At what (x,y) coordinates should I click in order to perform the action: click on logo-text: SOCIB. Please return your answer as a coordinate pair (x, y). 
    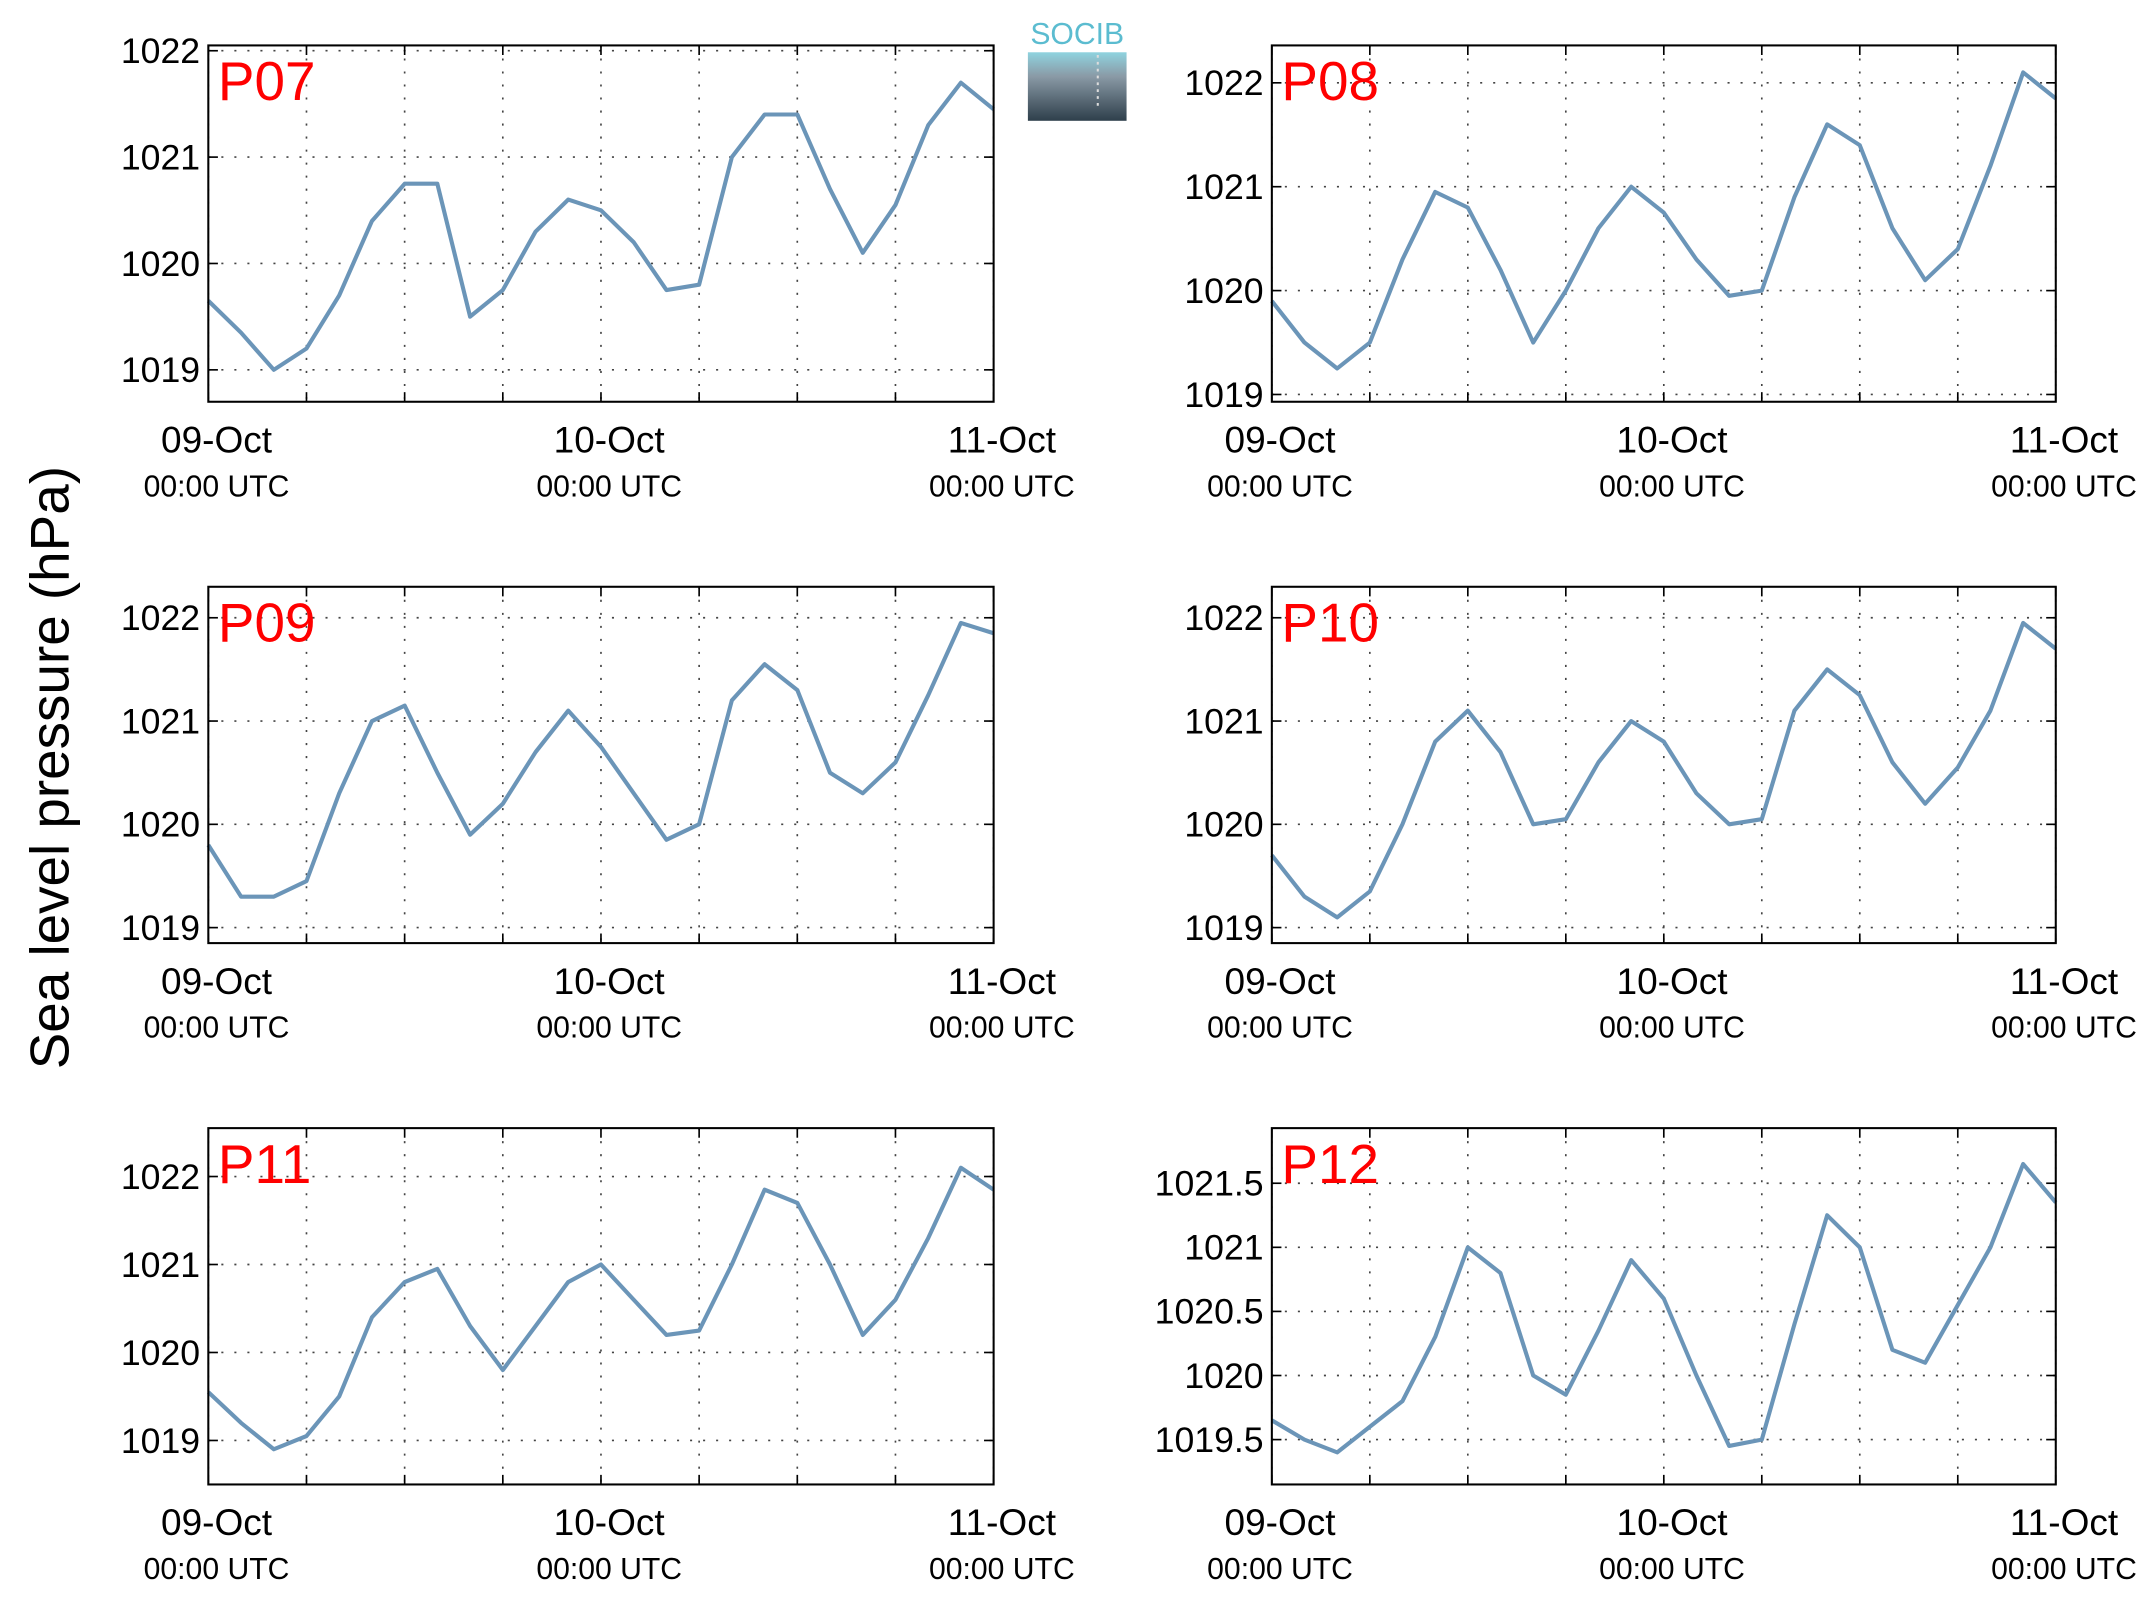
    Looking at the image, I should click on (1077, 34).